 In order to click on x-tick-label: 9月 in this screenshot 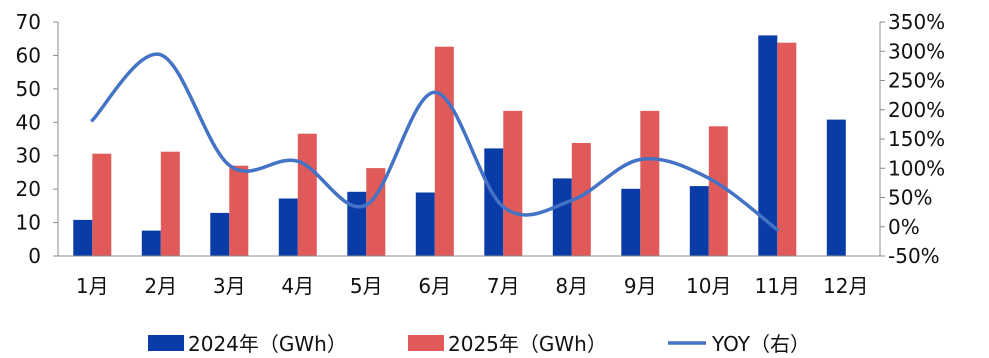, I will do `click(640, 286)`.